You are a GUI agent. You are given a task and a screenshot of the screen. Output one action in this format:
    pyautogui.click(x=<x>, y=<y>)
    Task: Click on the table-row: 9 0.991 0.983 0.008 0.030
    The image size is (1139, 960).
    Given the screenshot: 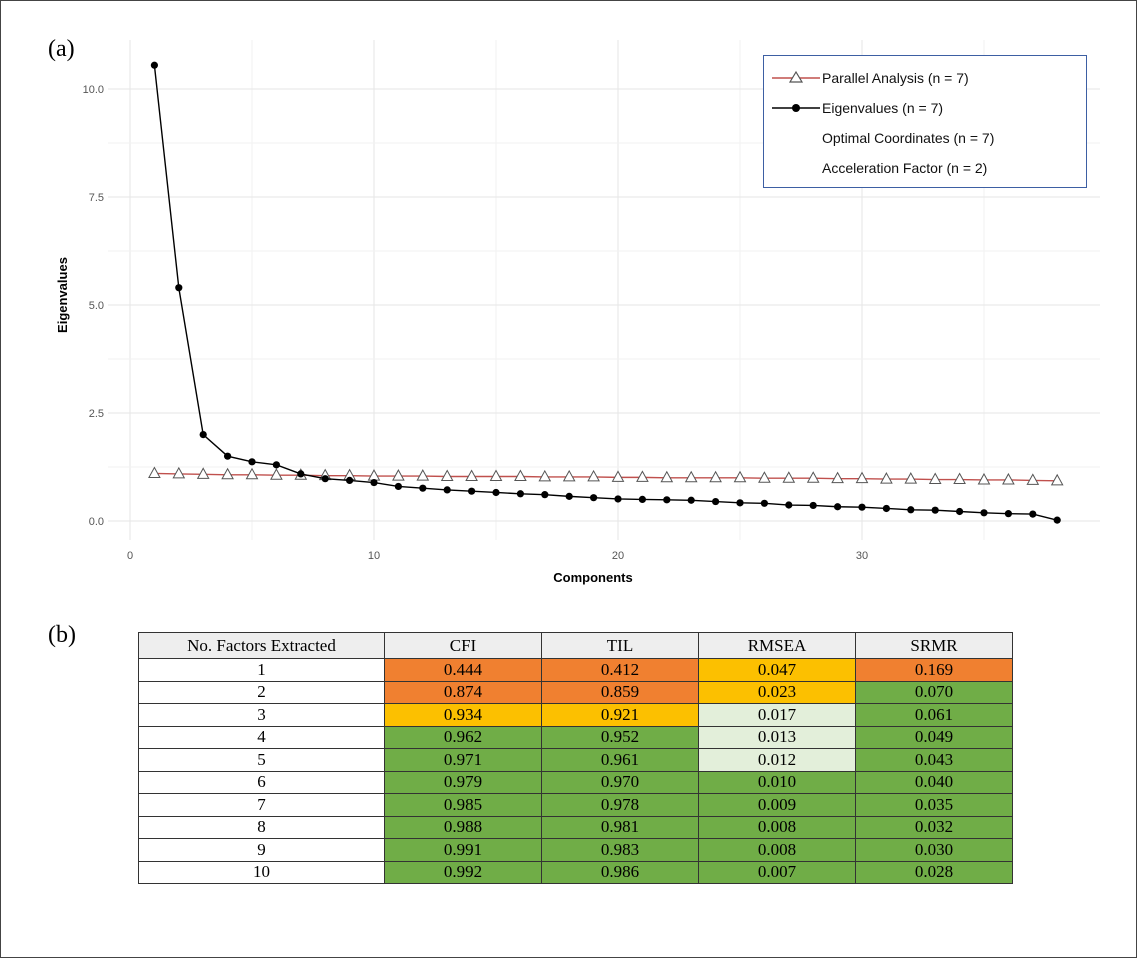 What is the action you would take?
    pyautogui.click(x=575, y=850)
    